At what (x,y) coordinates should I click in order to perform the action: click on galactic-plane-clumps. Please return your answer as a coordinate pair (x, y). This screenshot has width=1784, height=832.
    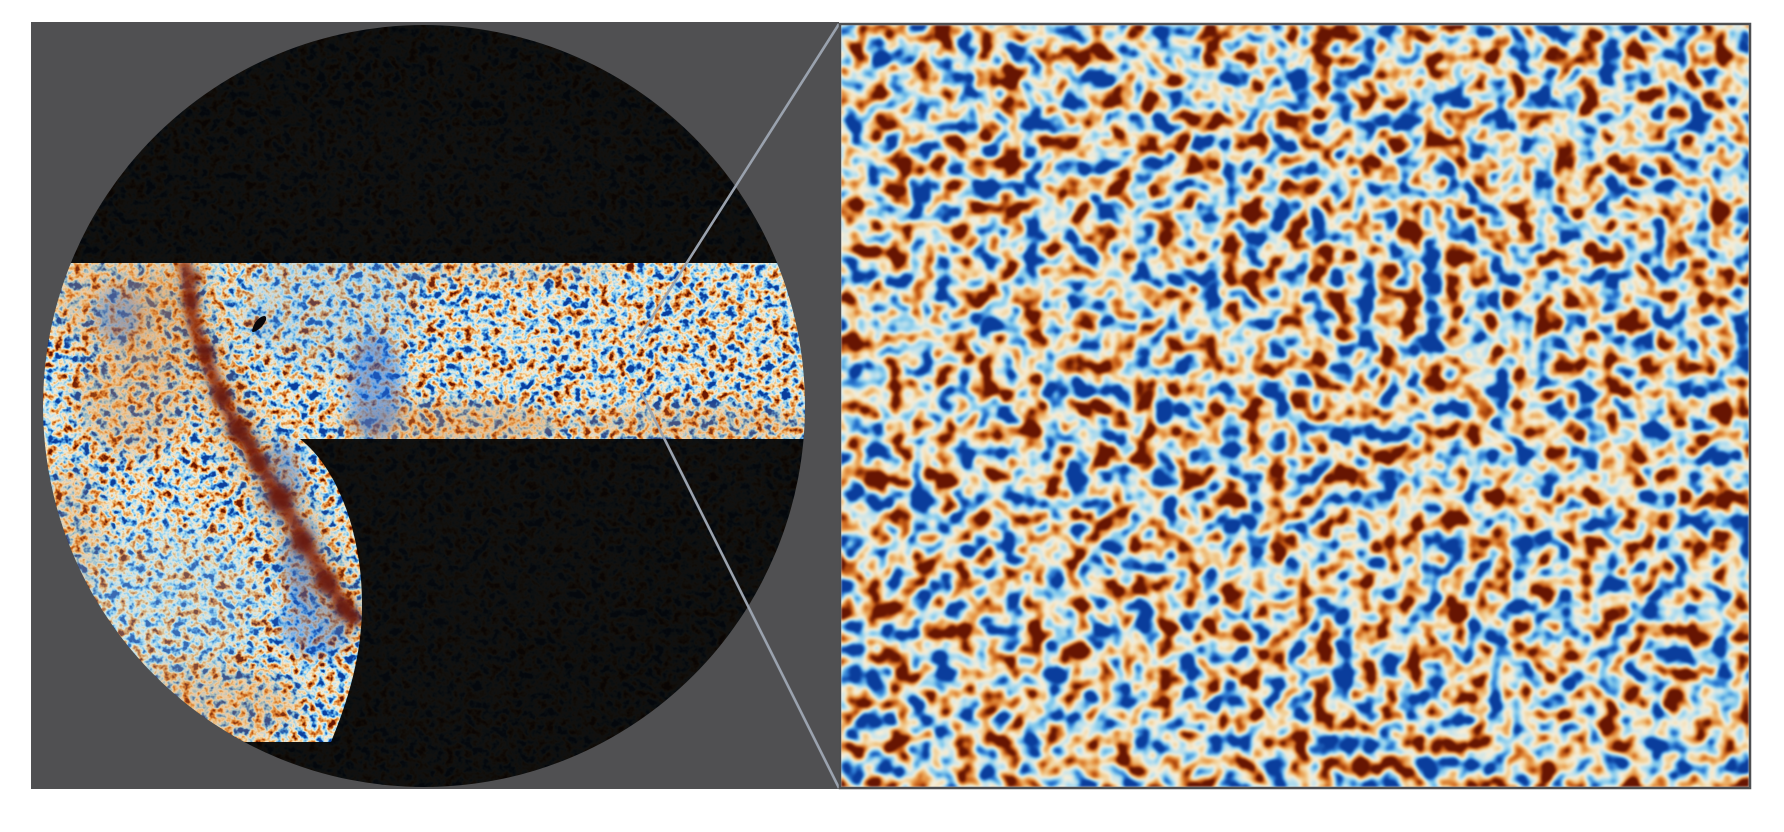
    Looking at the image, I should click on (272, 448).